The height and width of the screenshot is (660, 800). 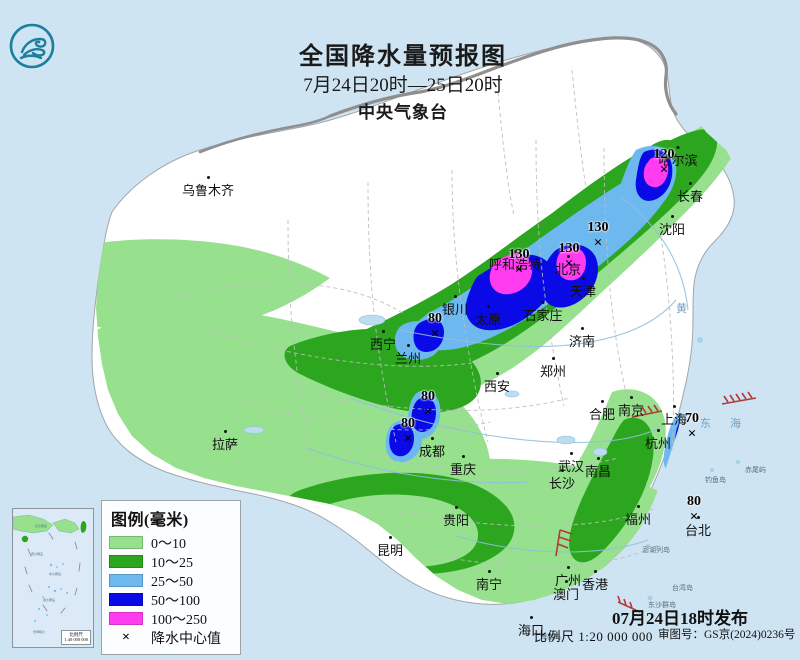 What do you see at coordinates (571, 466) in the screenshot?
I see `city-name: 武汉` at bounding box center [571, 466].